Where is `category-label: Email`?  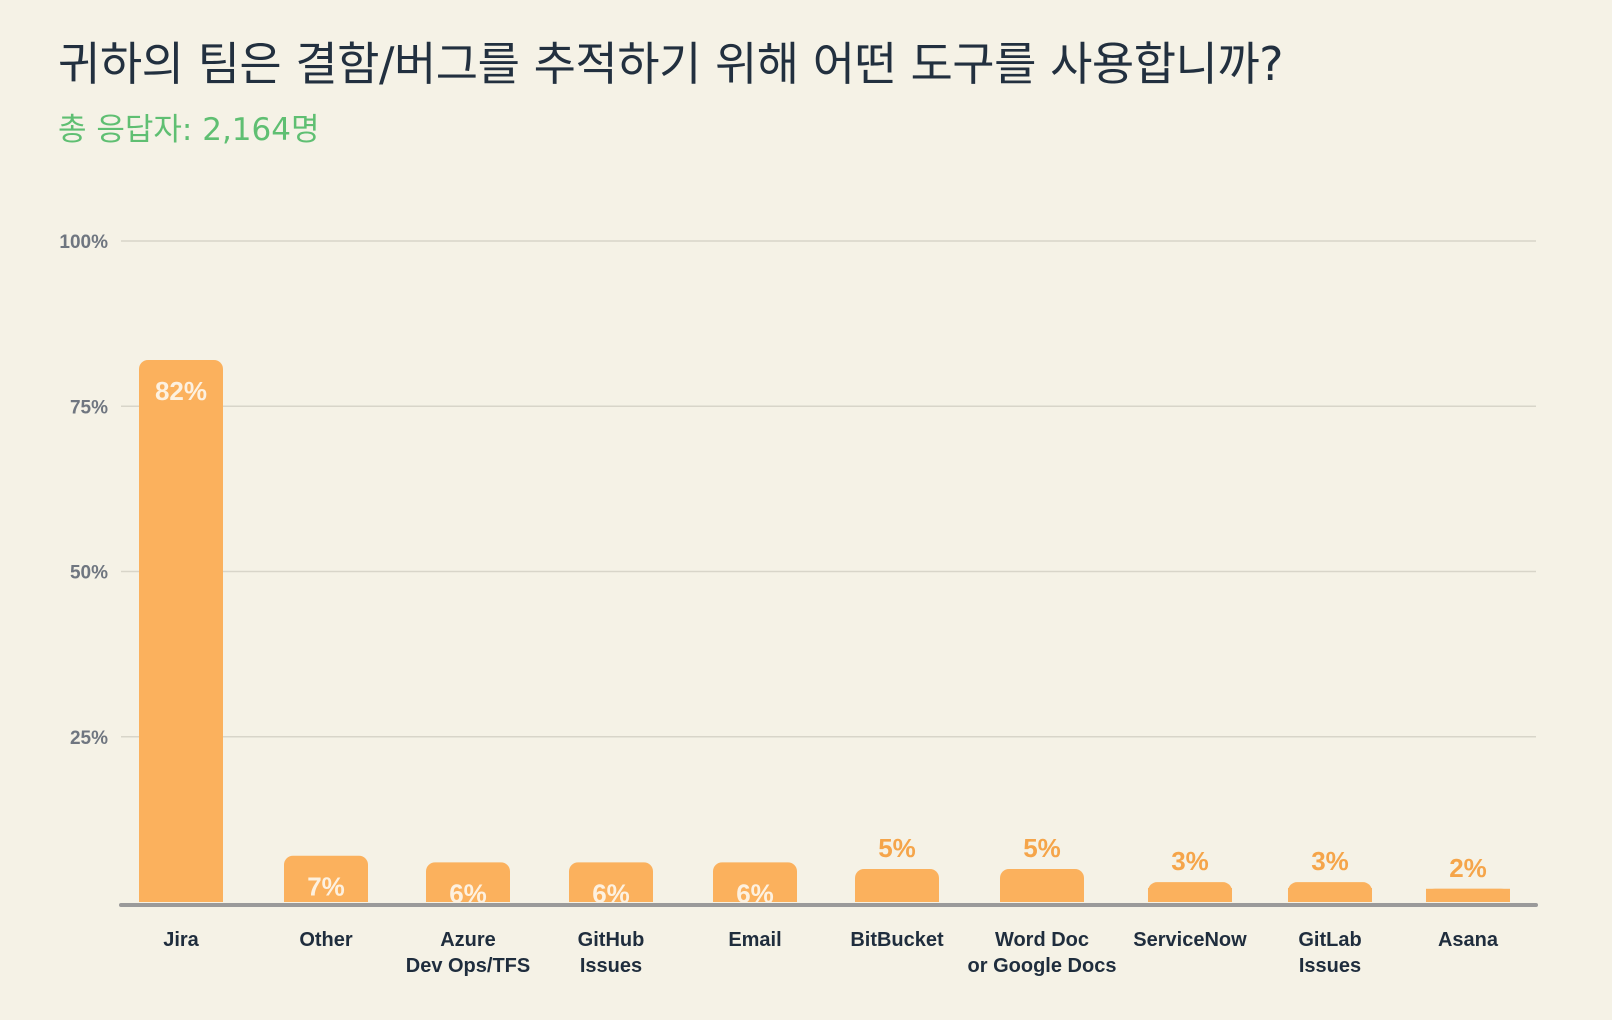 category-label: Email is located at coordinates (754, 940).